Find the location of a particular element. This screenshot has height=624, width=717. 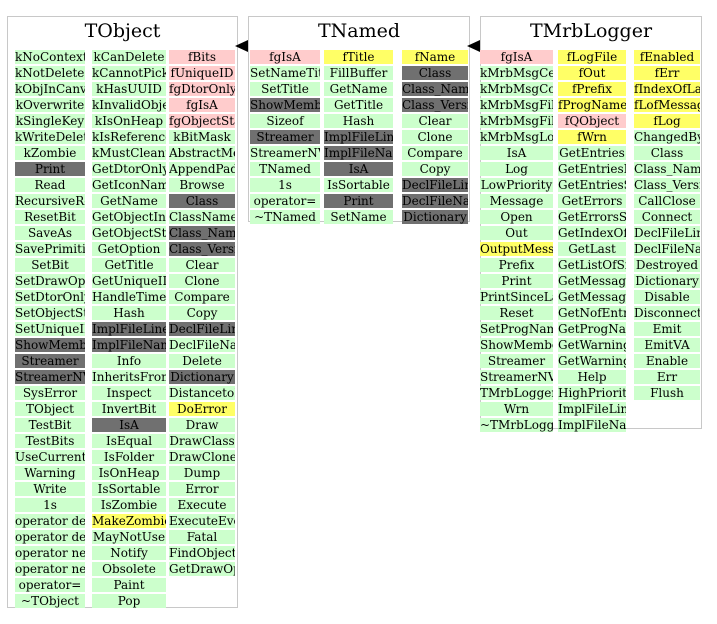

member-getname: GetName is located at coordinates (129, 201).